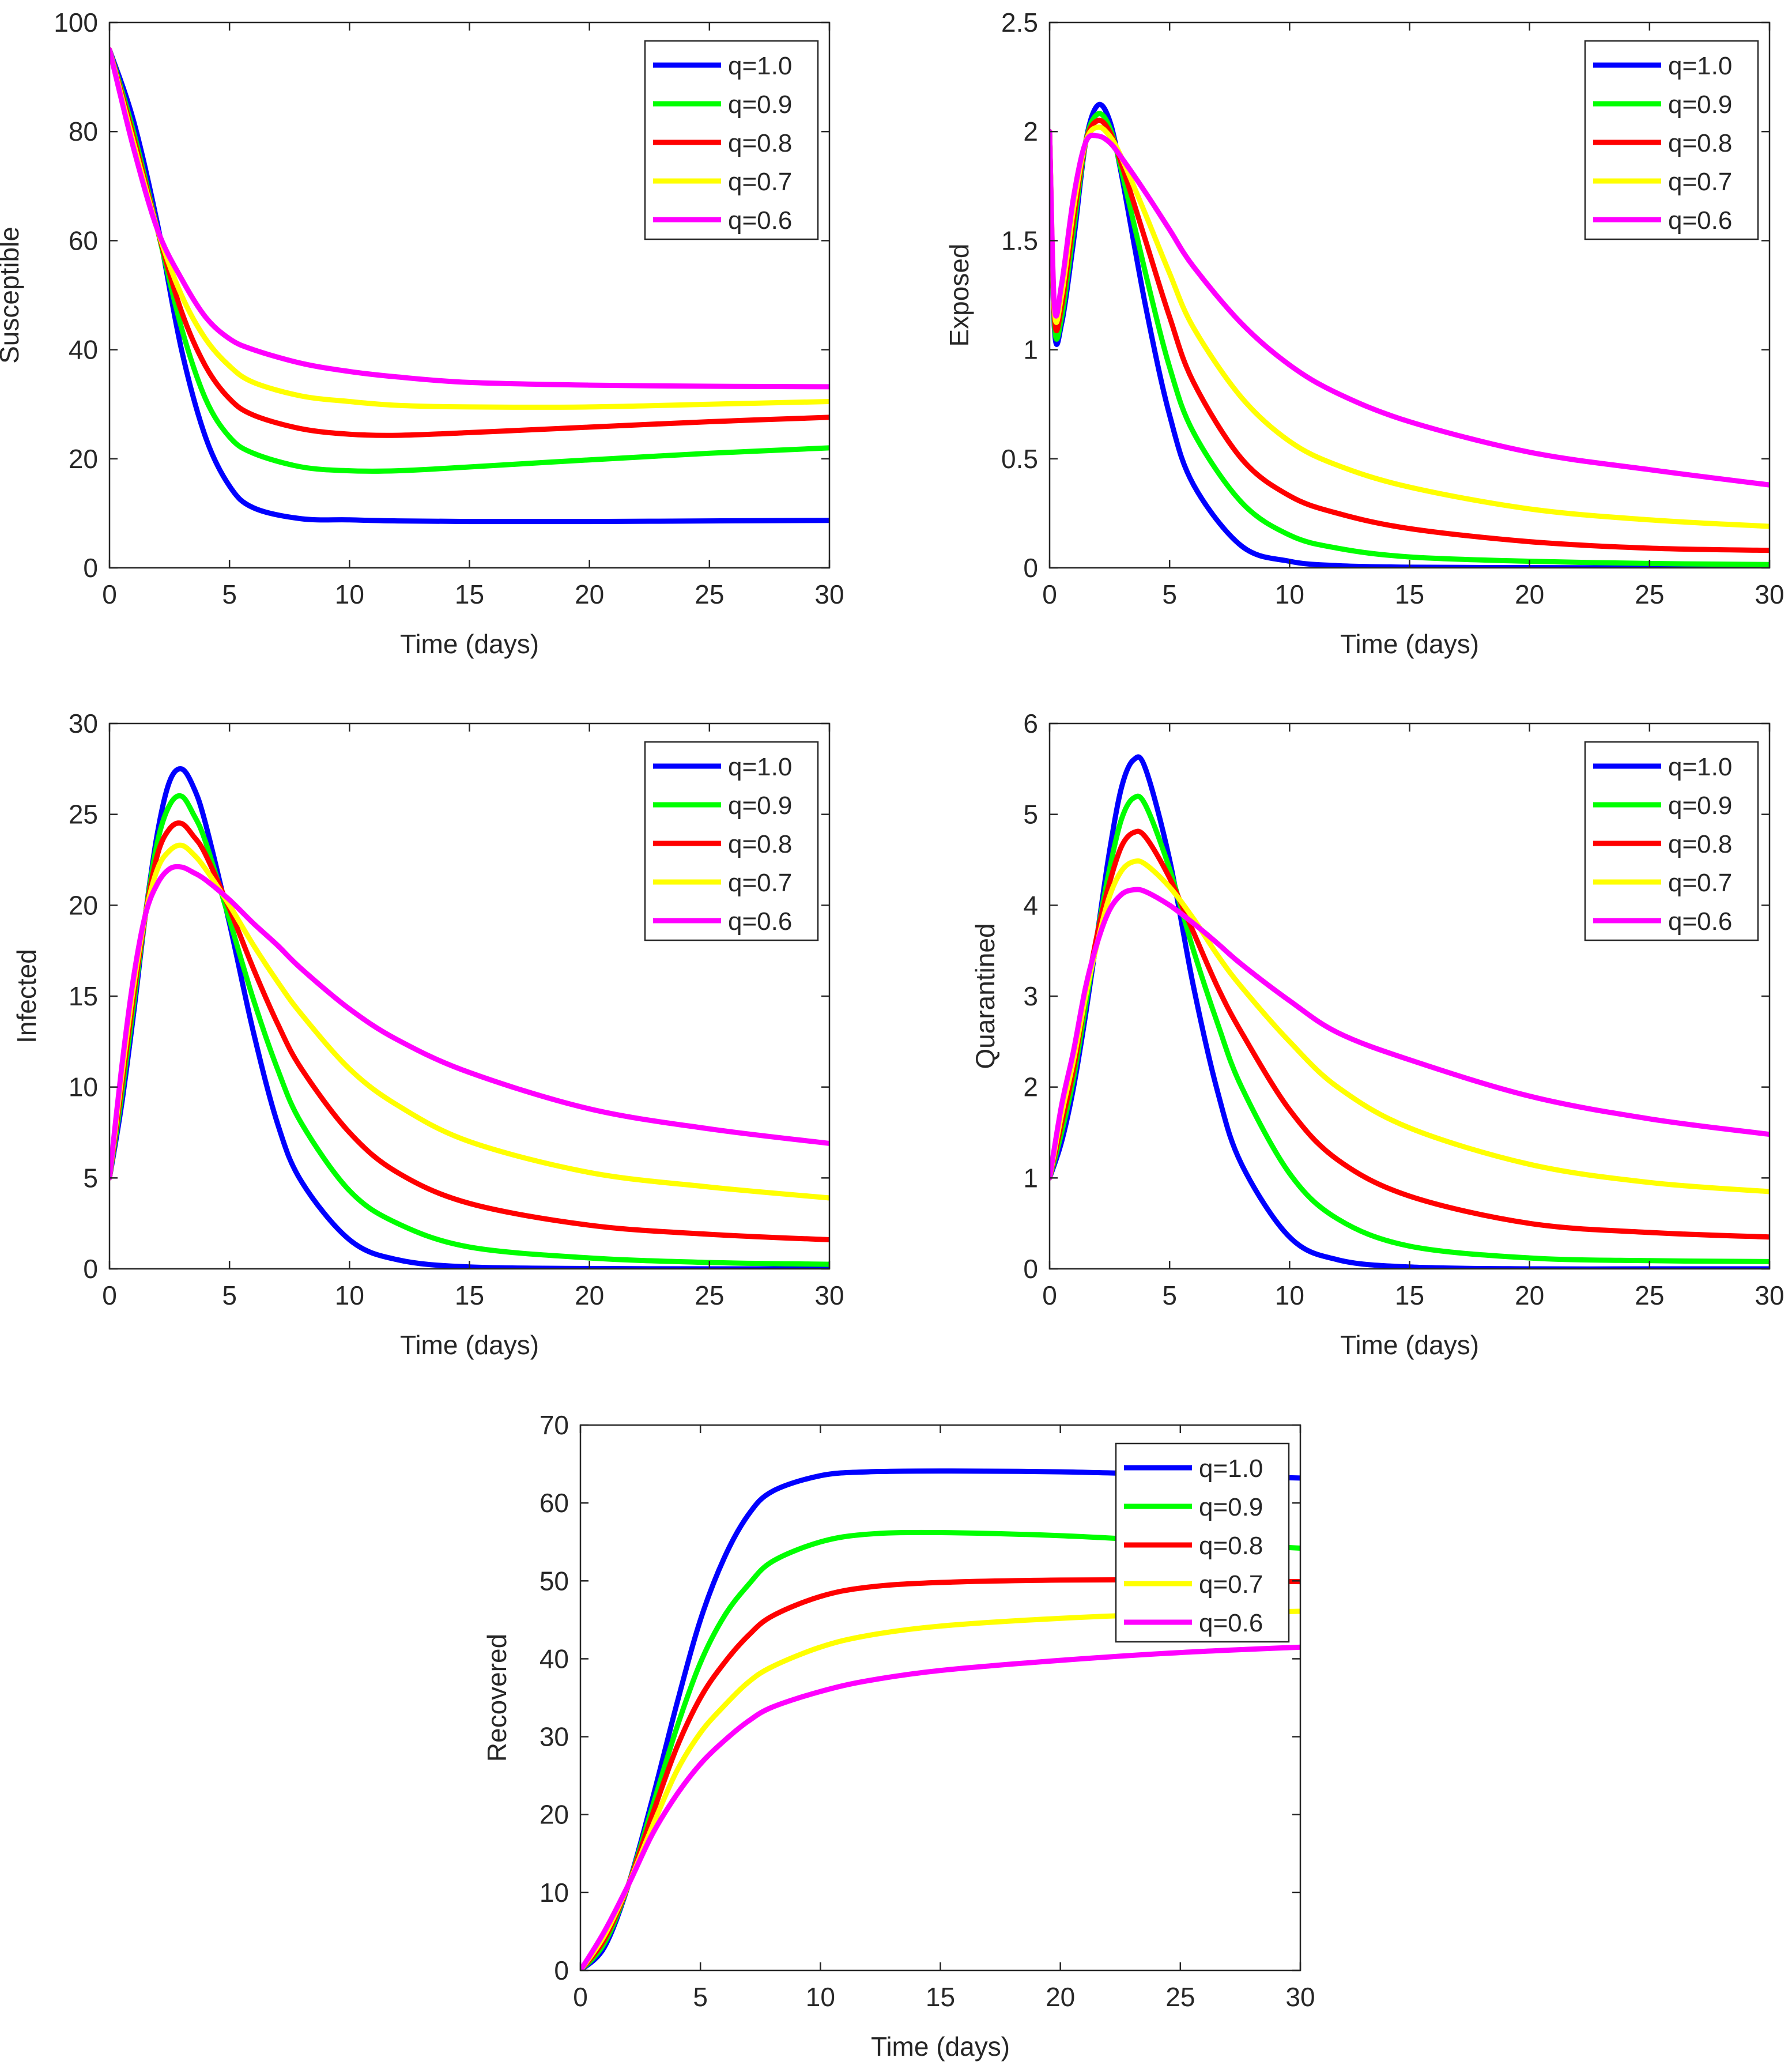 This screenshot has width=1792, height=2069. What do you see at coordinates (27, 996) in the screenshot?
I see `yaxis-label: Infected` at bounding box center [27, 996].